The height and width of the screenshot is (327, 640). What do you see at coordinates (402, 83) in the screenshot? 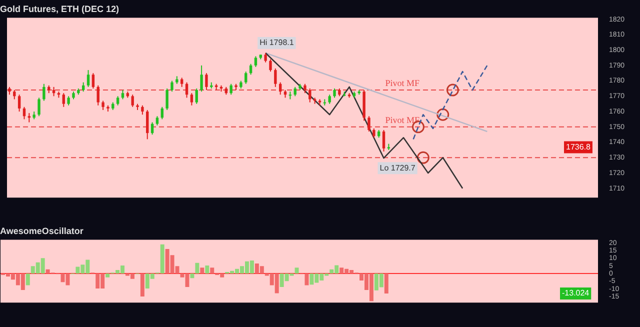
I see `ref-line-label: Pivot MF` at bounding box center [402, 83].